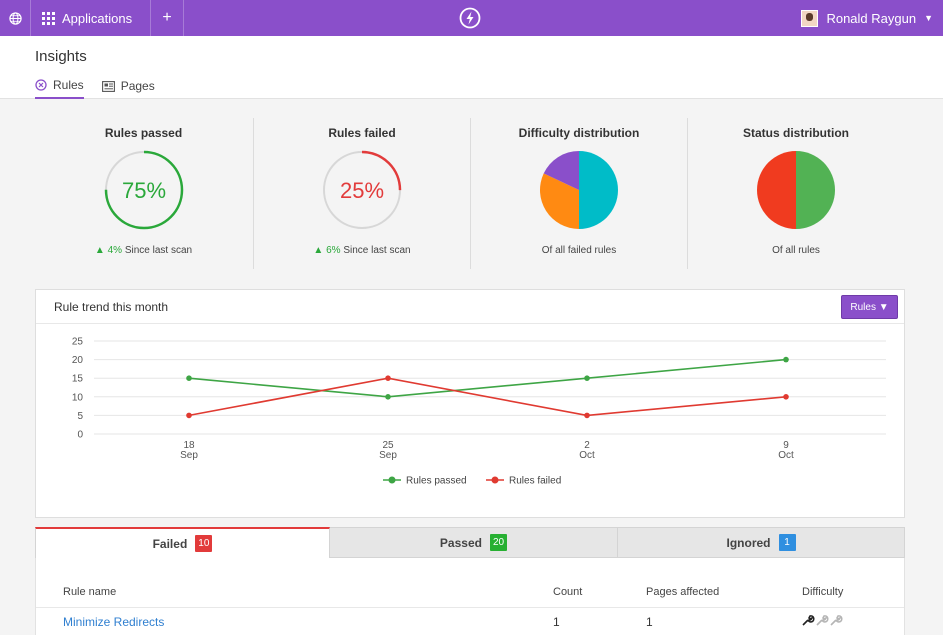 This screenshot has height=635, width=943. I want to click on user-menu: Ronald Raygun ▼, so click(867, 18).